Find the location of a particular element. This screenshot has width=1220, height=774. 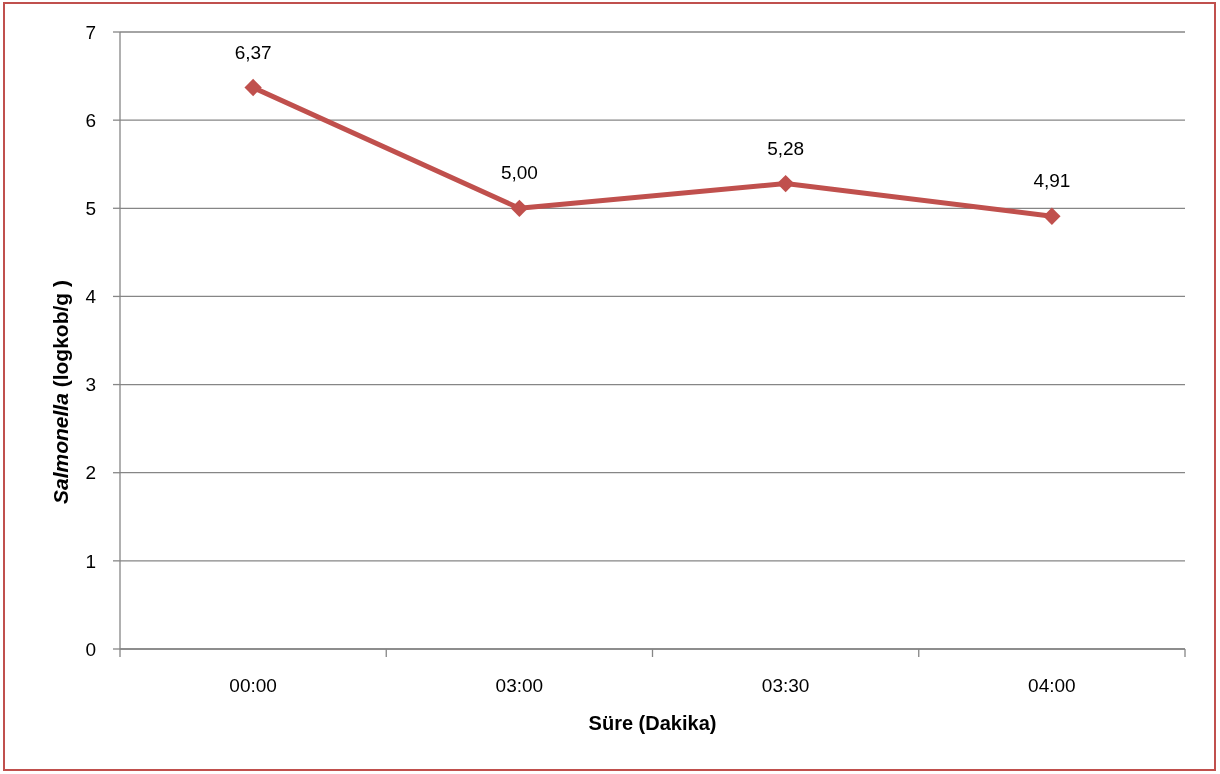

data-label: 4,91 is located at coordinates (1052, 181).